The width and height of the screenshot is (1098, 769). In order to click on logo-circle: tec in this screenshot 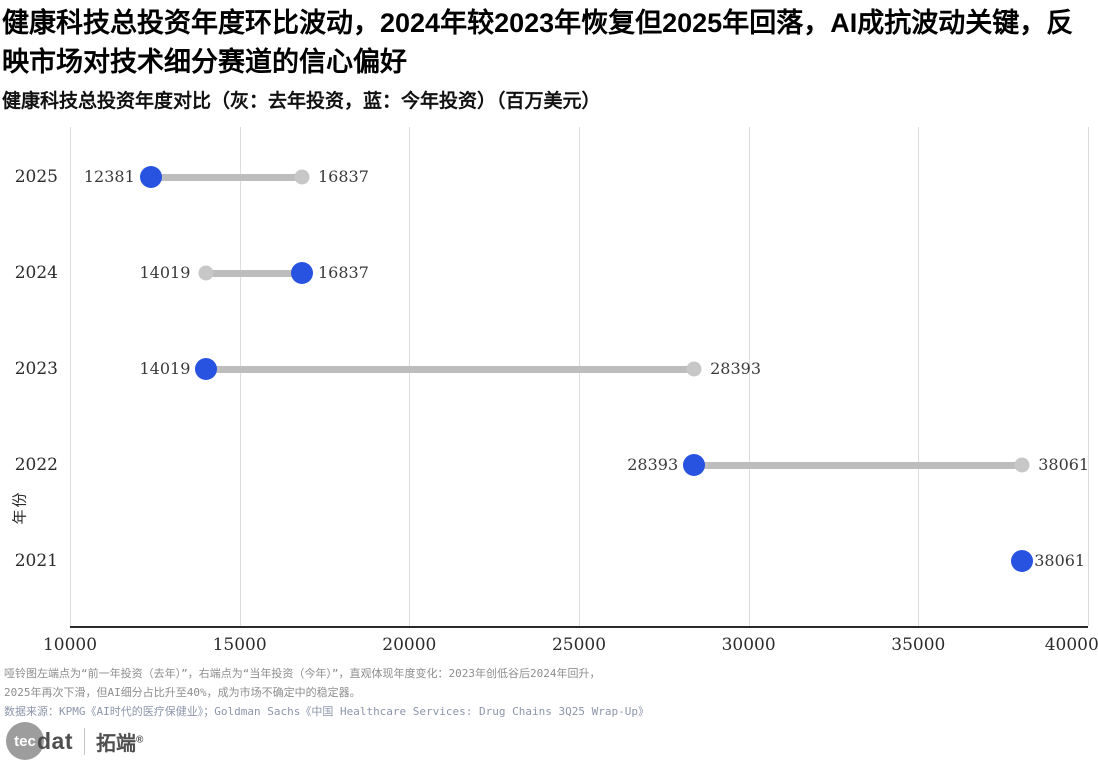, I will do `click(25, 741)`.